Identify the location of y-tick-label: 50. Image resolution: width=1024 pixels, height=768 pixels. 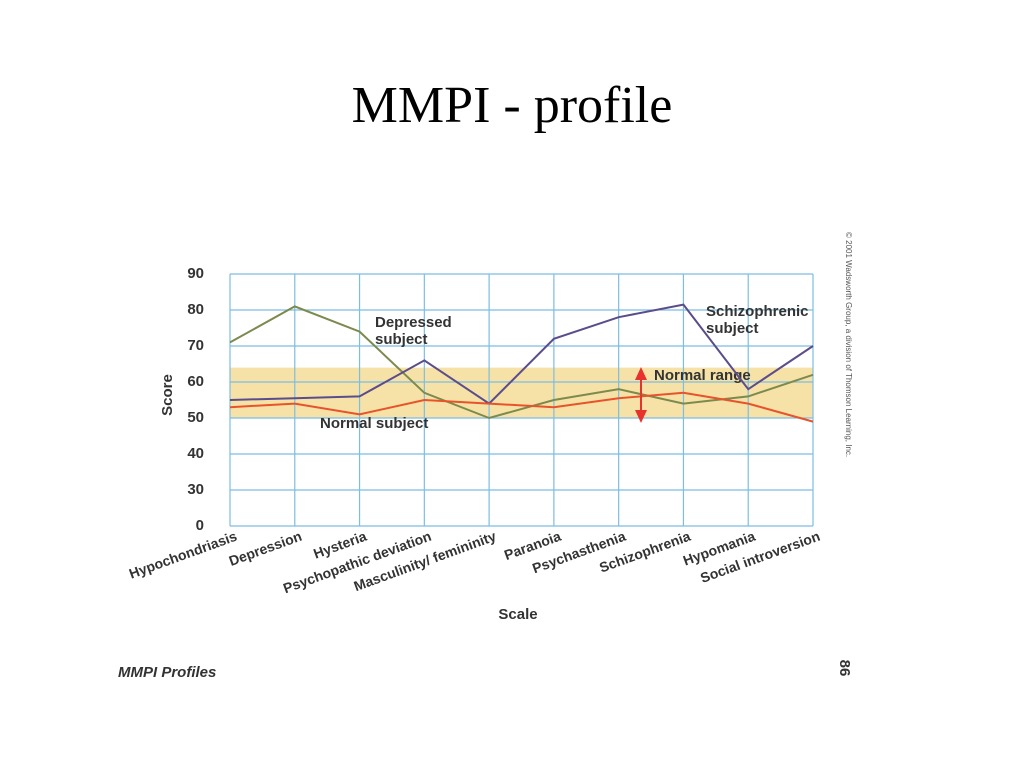
(195, 417).